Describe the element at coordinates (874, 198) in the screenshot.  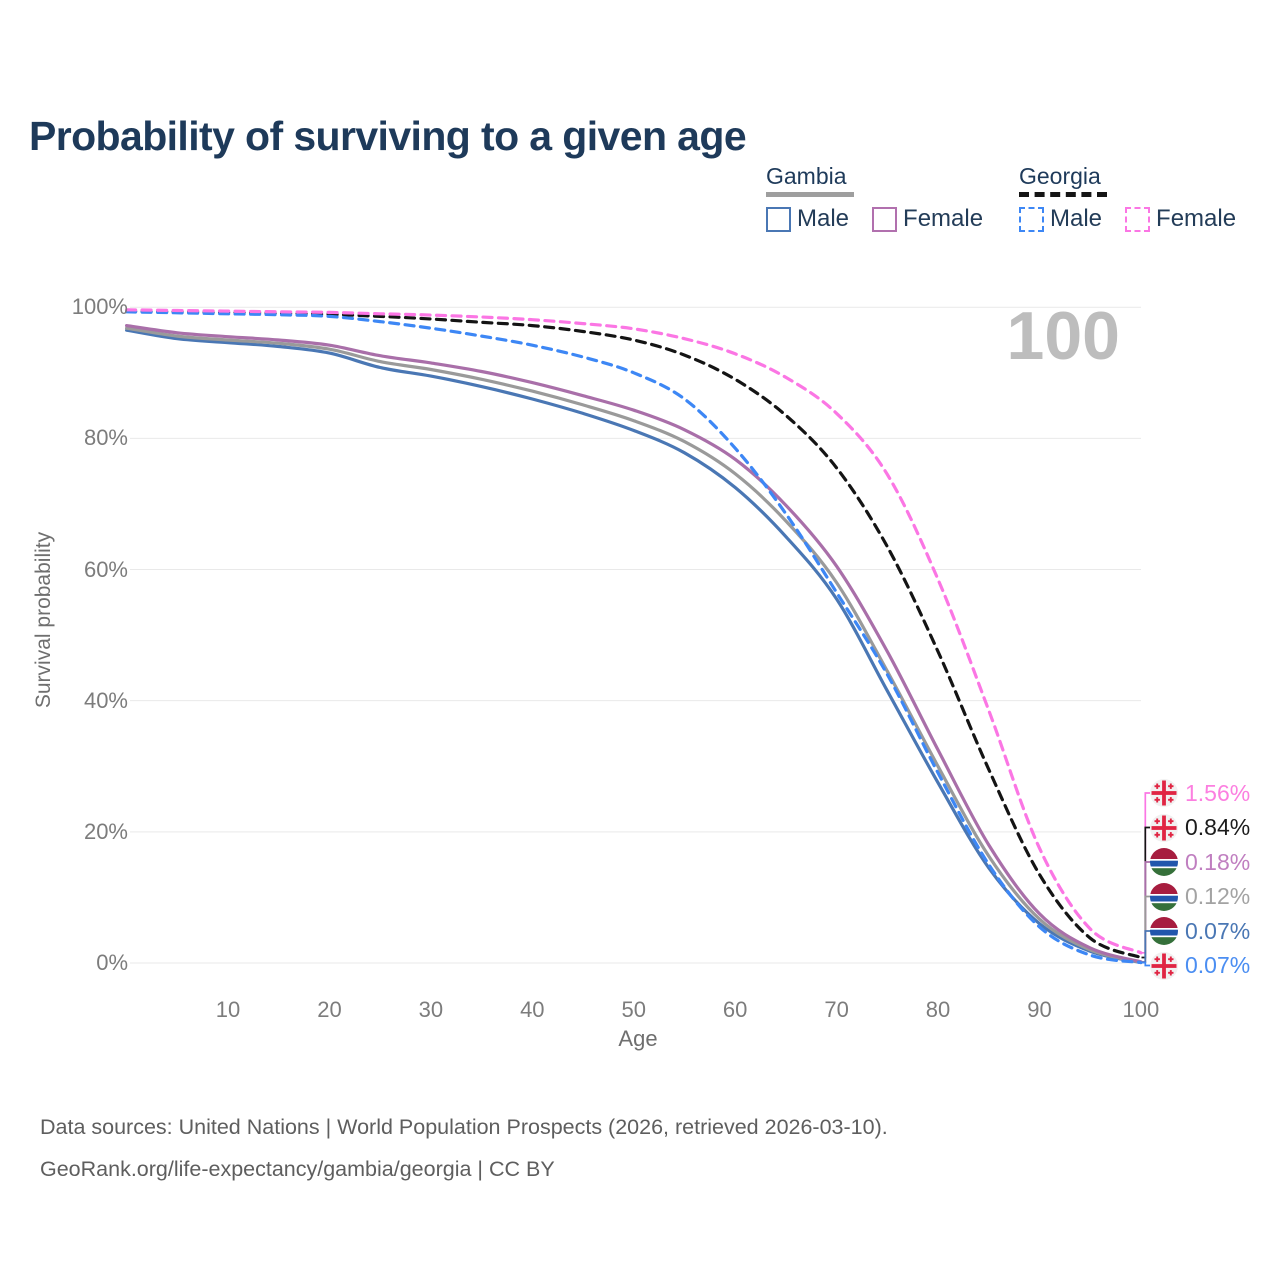
I see `legend-group-gambia: Gambia Male Female` at that location.